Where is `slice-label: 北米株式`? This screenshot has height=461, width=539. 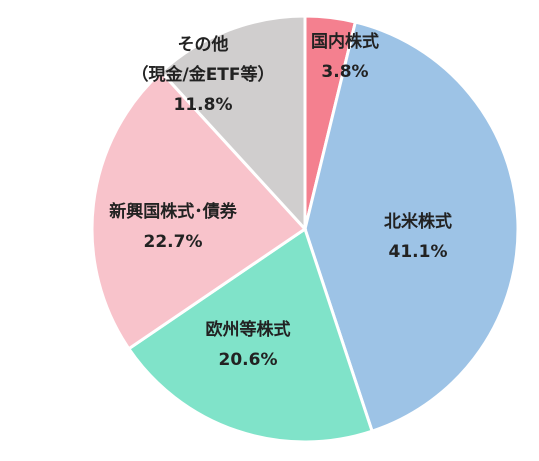
slice-label: 北米株式 is located at coordinates (418, 221).